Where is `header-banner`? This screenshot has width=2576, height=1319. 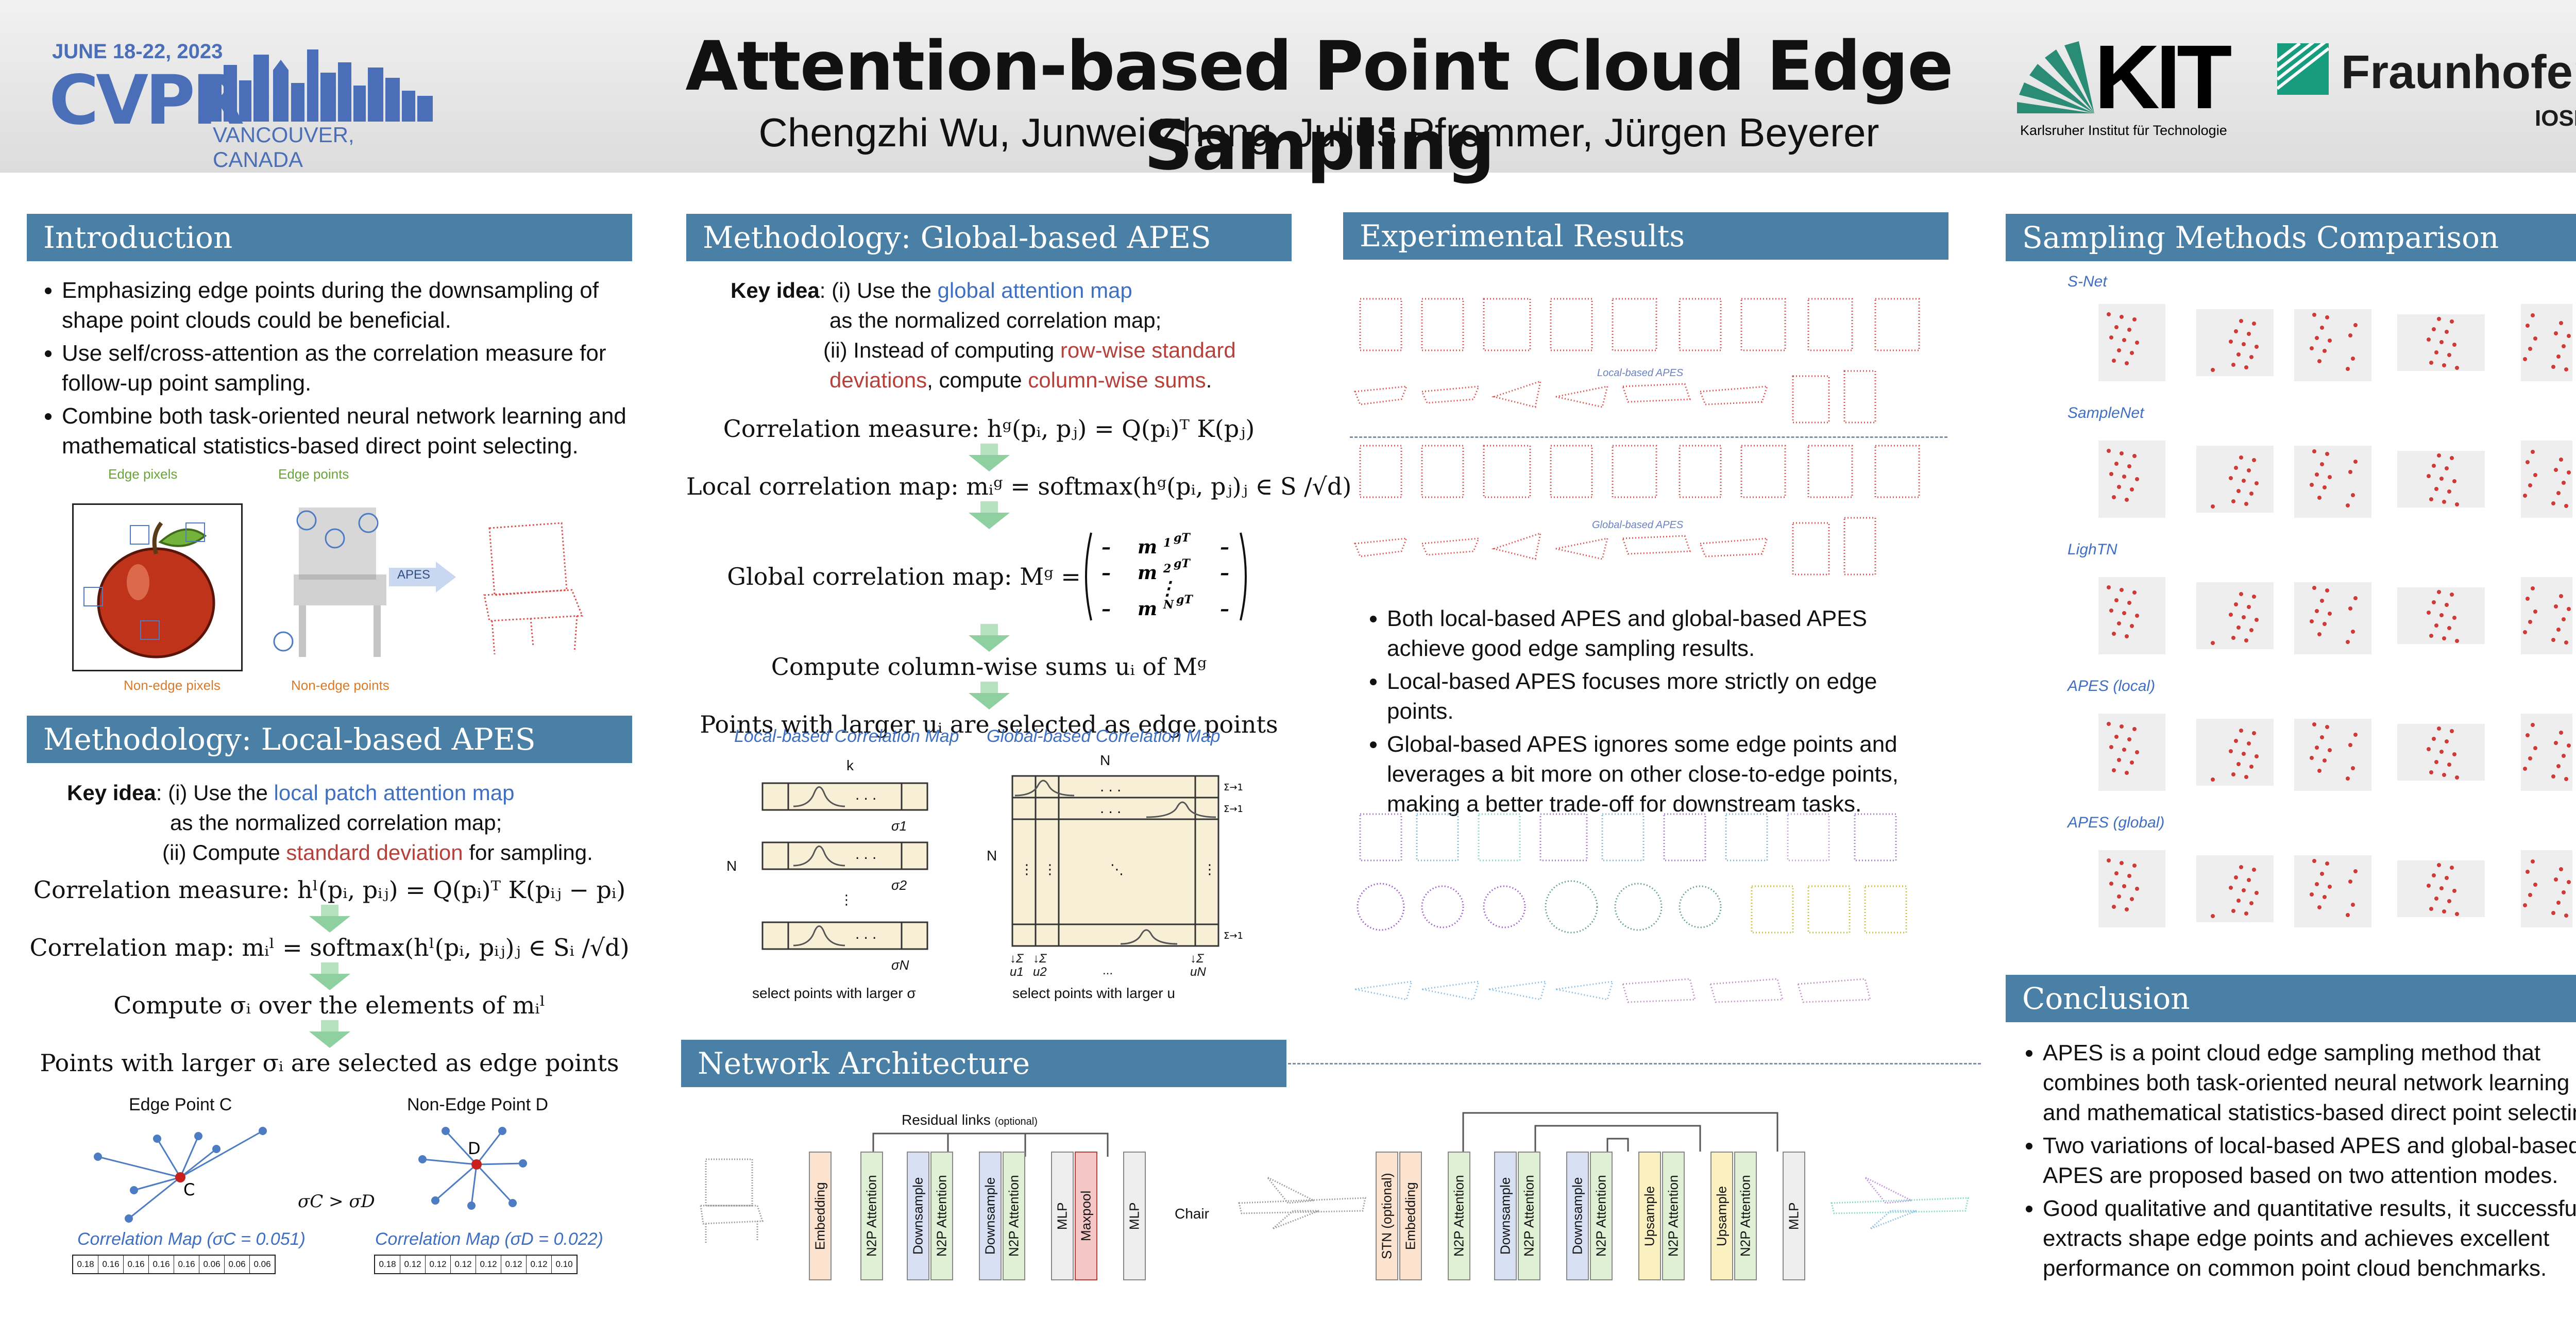
header-banner is located at coordinates (1288, 87).